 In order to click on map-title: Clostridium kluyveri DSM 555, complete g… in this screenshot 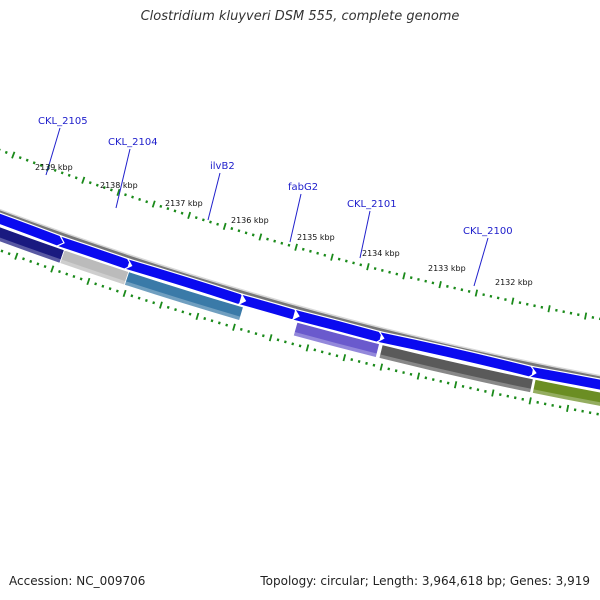, I will do `click(300, 16)`.